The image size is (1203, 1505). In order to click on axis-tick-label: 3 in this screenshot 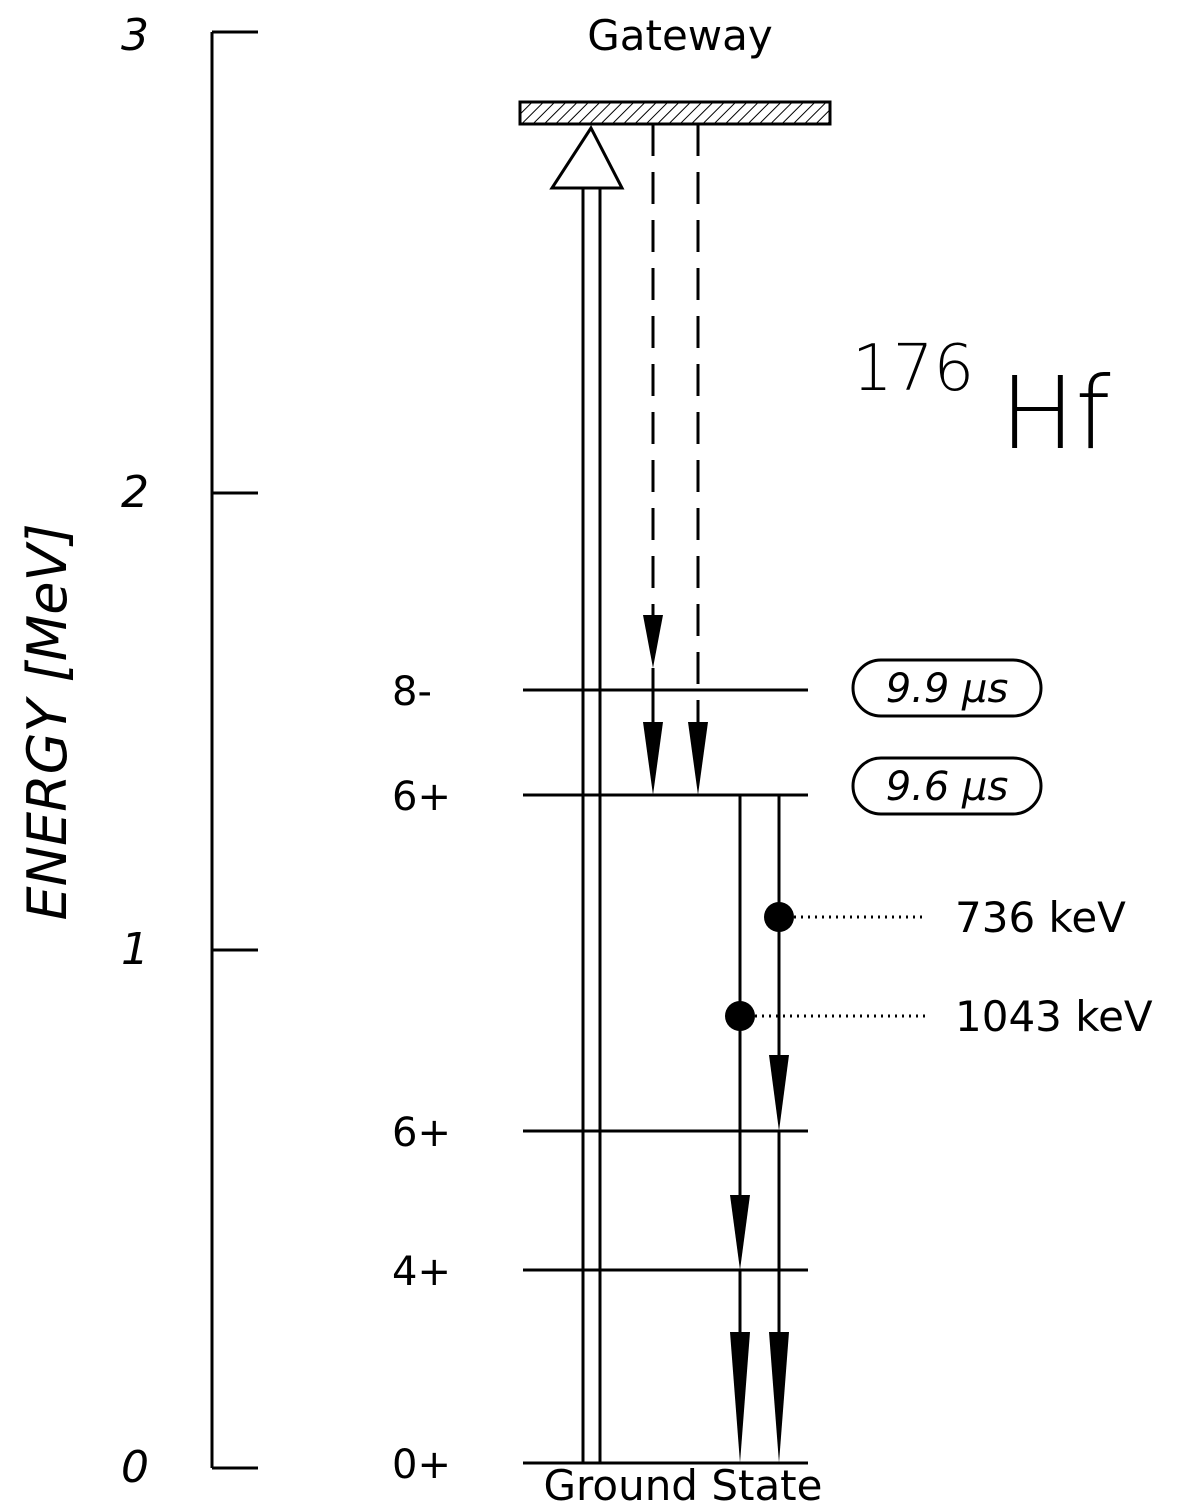, I will do `click(135, 35)`.